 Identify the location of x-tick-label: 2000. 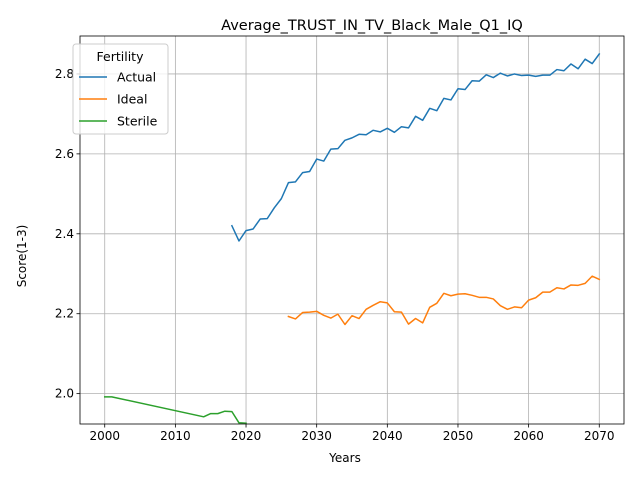
(104, 436).